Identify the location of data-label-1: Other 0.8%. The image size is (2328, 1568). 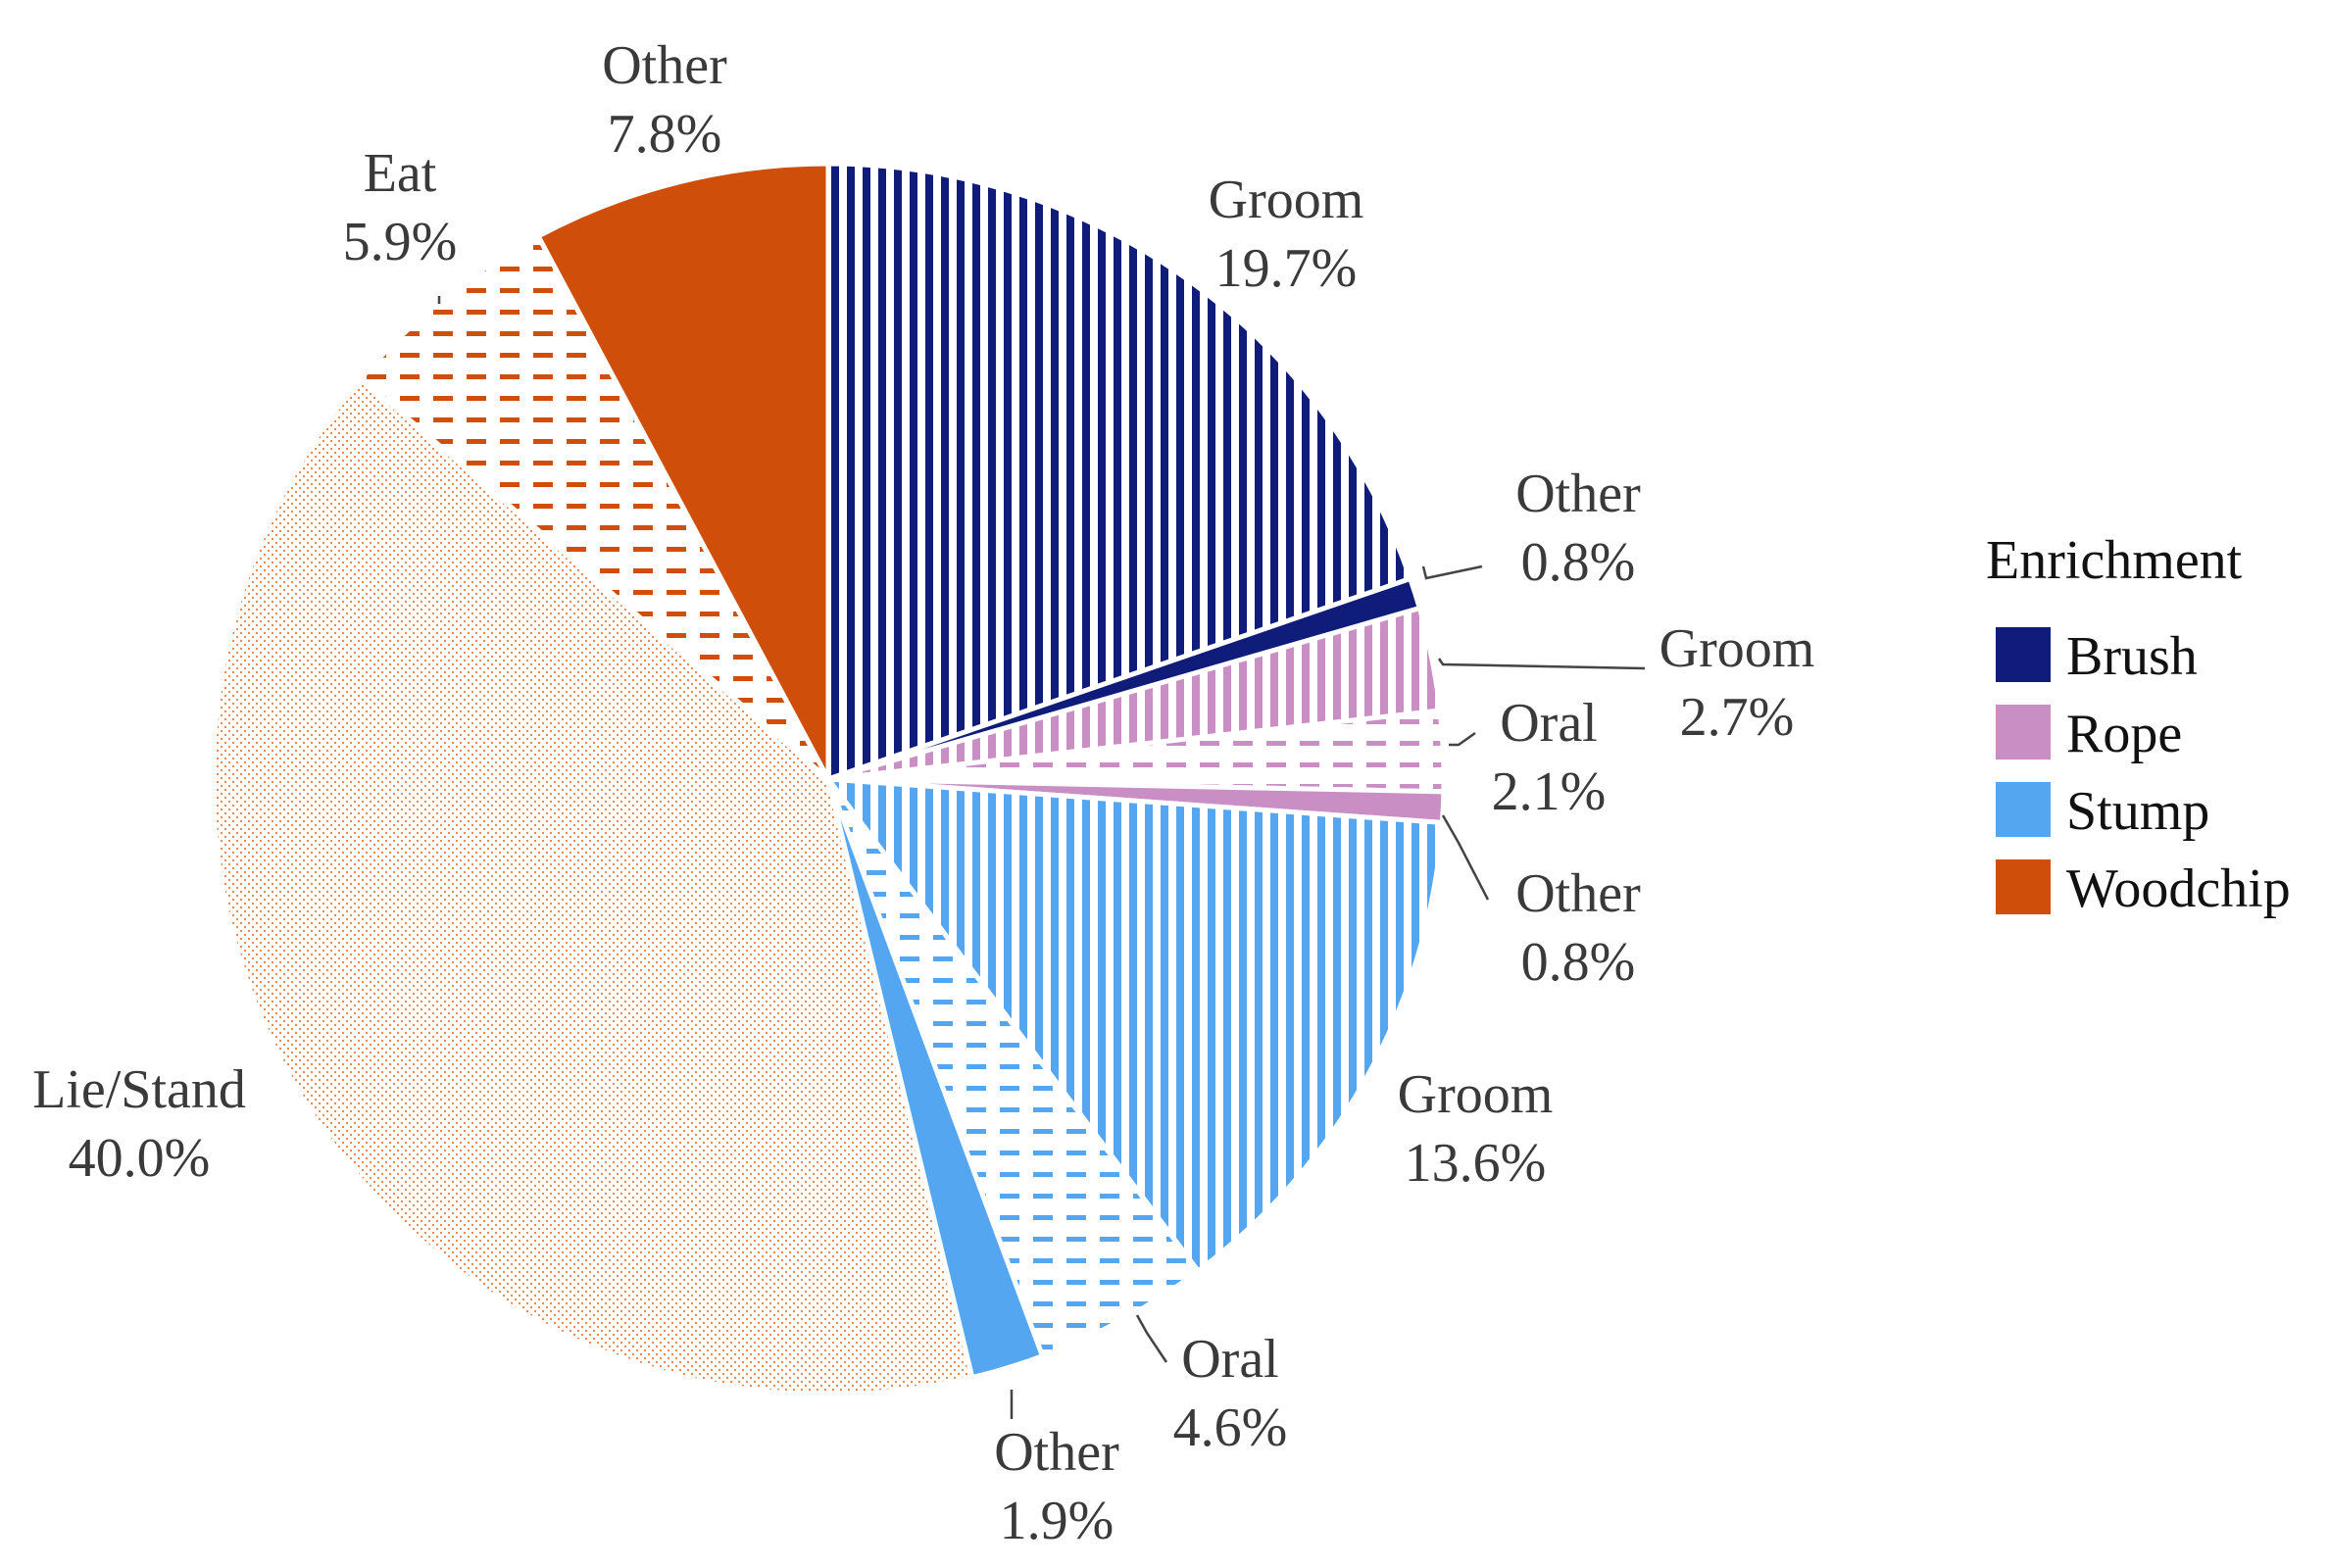
(1578, 528).